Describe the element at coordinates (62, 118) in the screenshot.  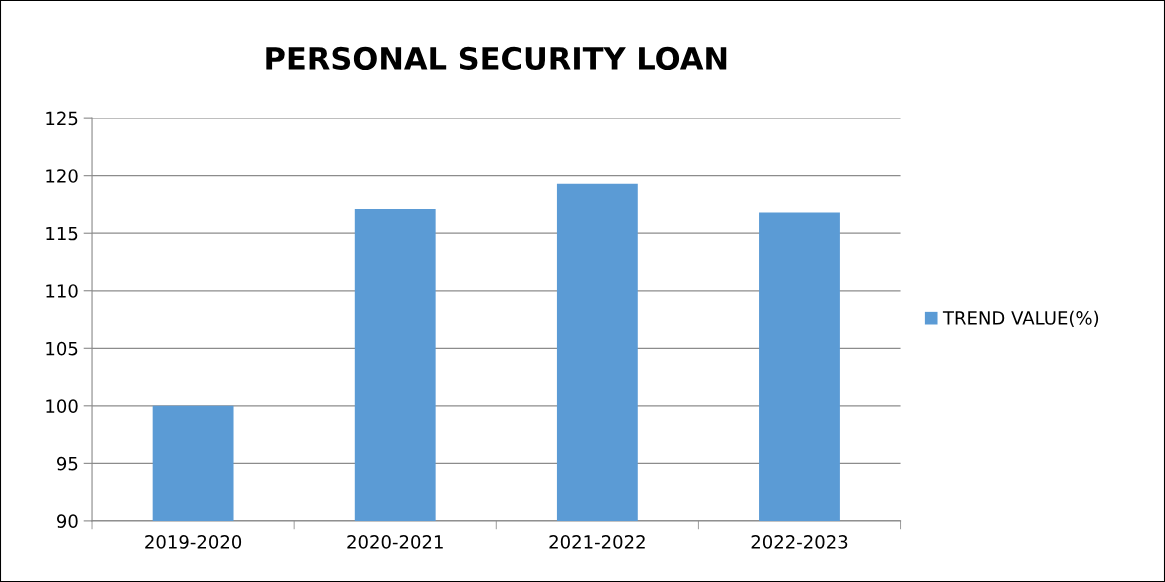
I see `y-tick-label: 125` at that location.